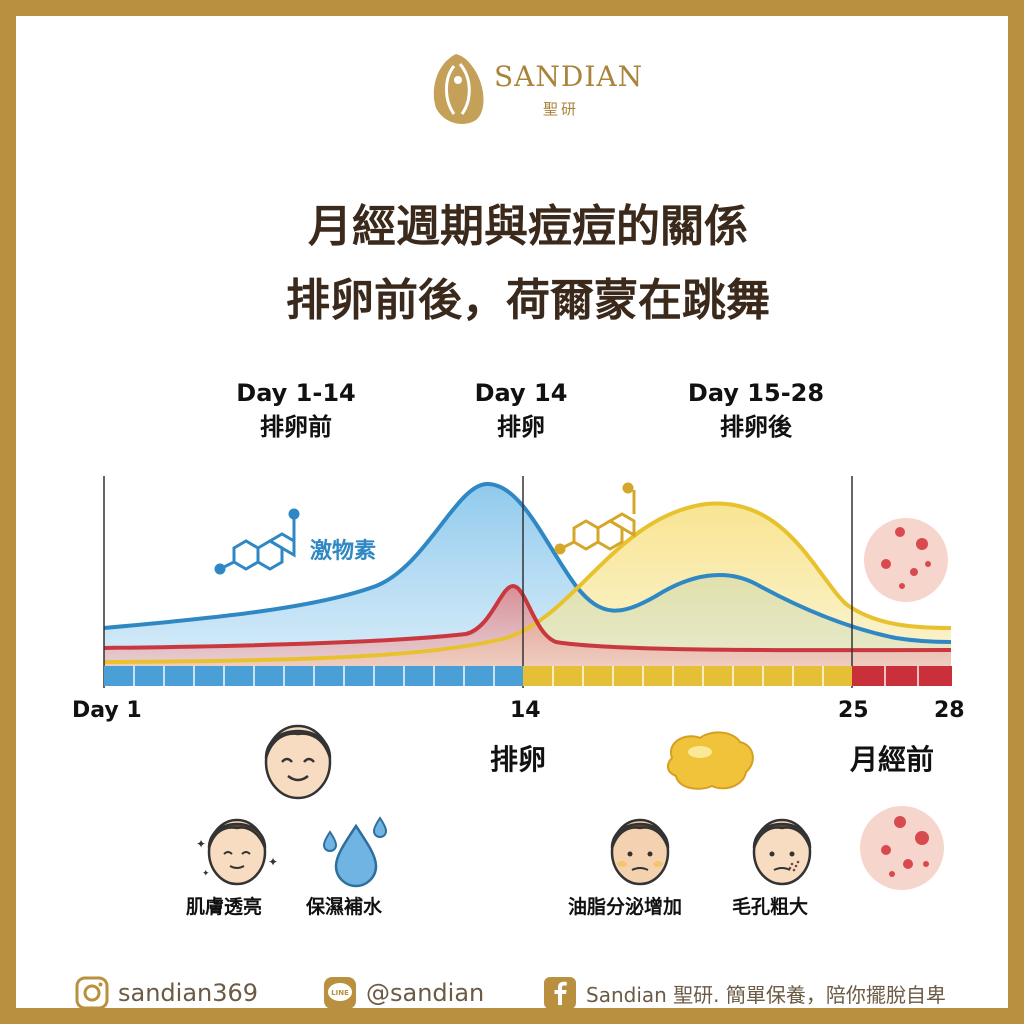 Image resolution: width=1024 pixels, height=1024 pixels. I want to click on instagram-icon, so click(92, 993).